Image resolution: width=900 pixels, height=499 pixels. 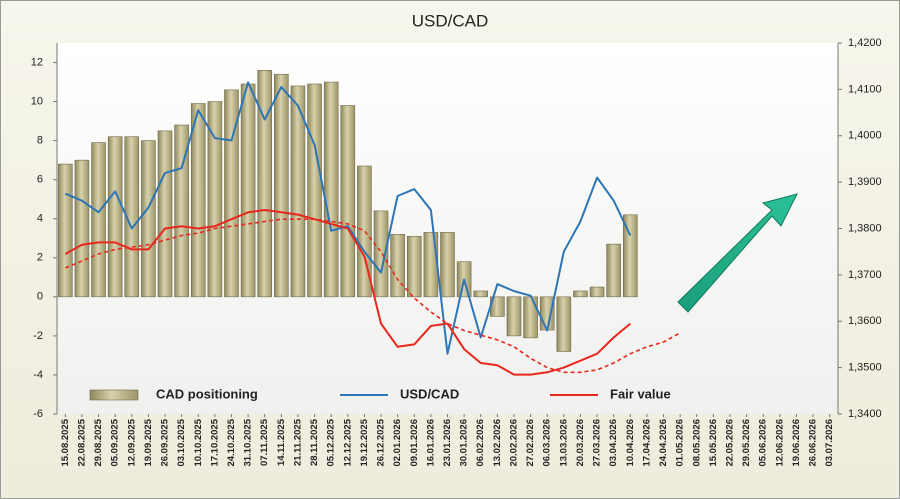 What do you see at coordinates (763, 443) in the screenshot?
I see `x-tick-label: 05.06.2026` at bounding box center [763, 443].